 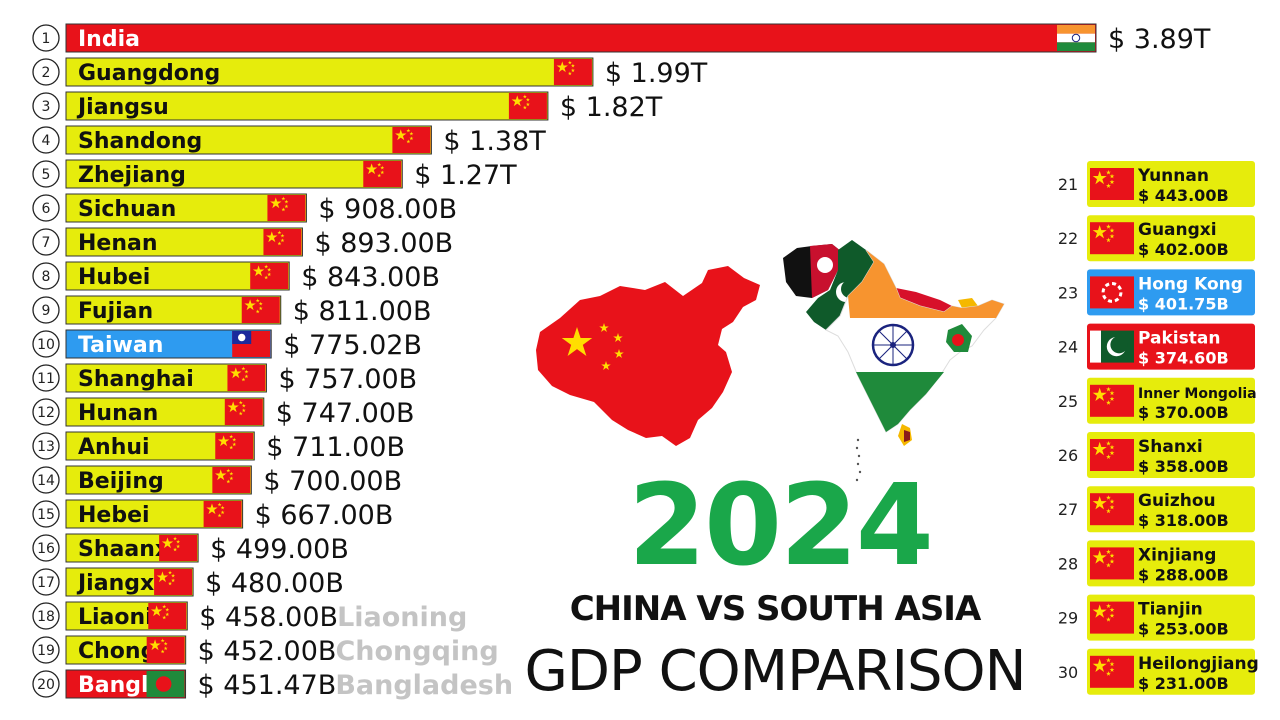 I want to click on bar-value: $ 3.89T, so click(x=1159, y=39).